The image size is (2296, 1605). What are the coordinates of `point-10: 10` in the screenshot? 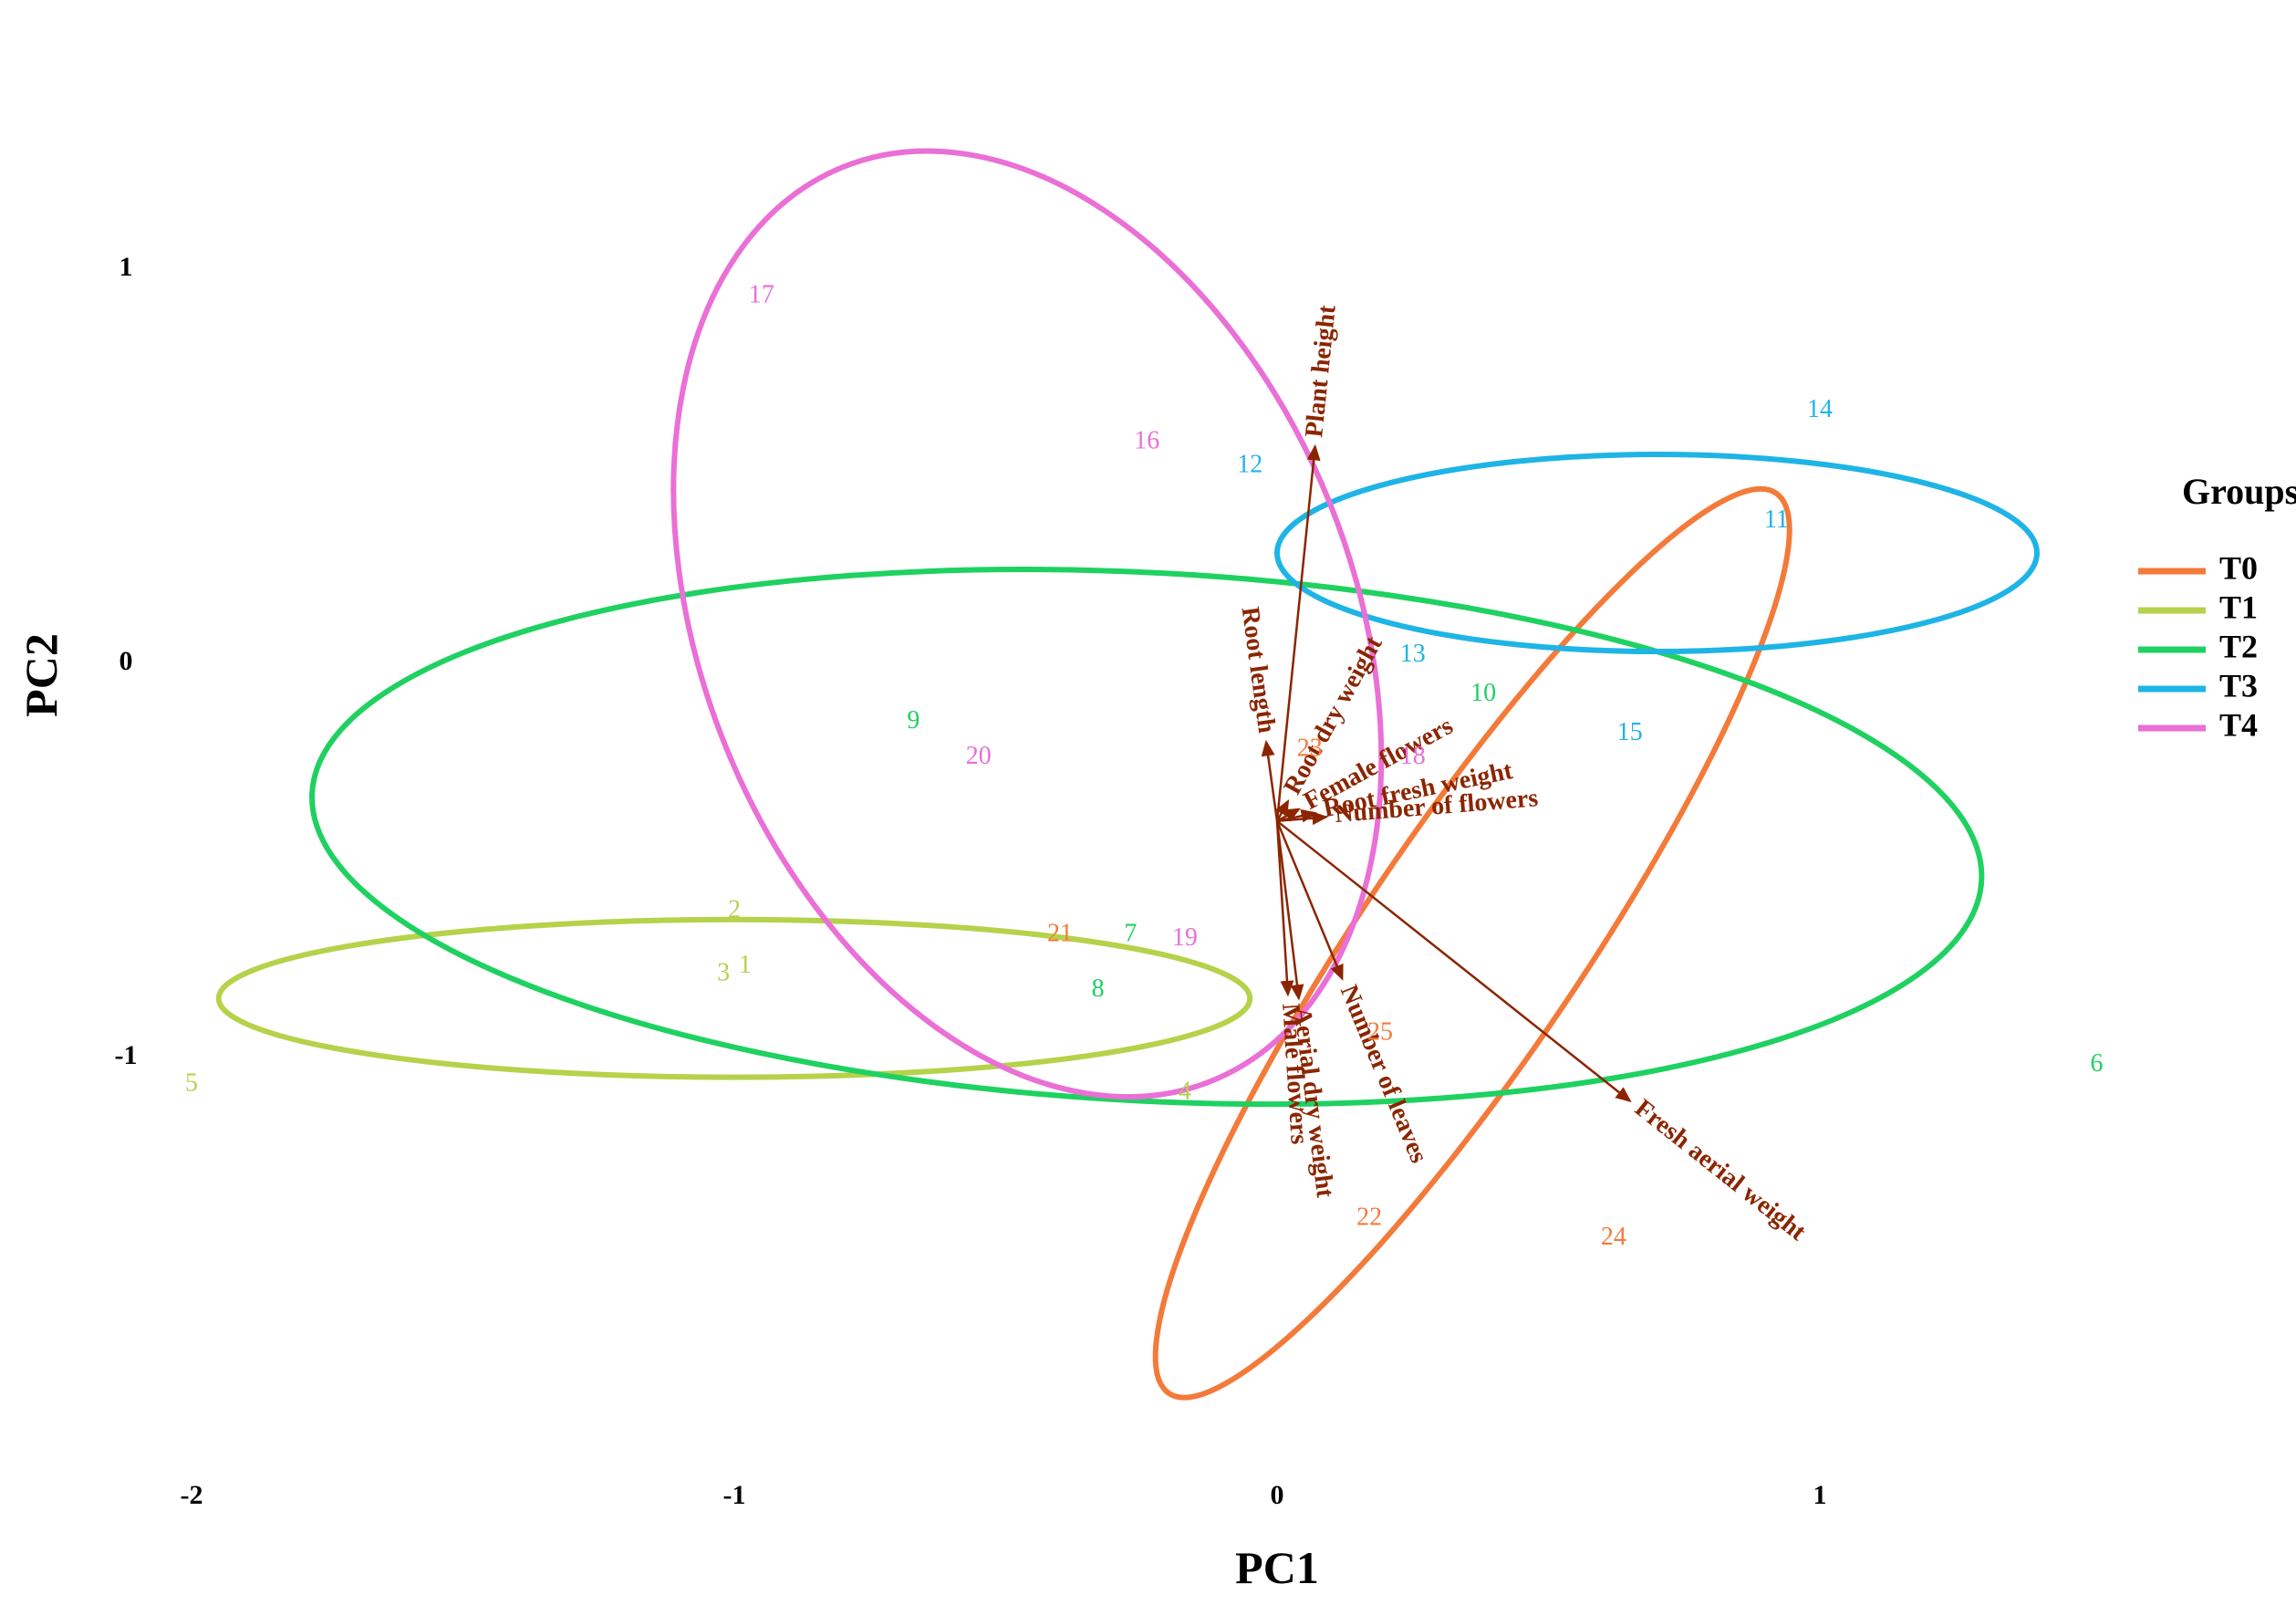 It's located at (1483, 693).